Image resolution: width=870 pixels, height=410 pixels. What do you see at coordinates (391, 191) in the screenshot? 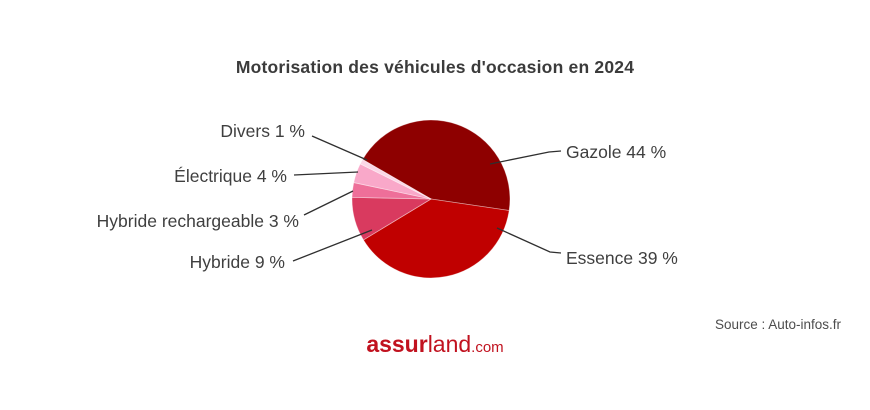
I see `pie-slice-hybride-rechargeable` at bounding box center [391, 191].